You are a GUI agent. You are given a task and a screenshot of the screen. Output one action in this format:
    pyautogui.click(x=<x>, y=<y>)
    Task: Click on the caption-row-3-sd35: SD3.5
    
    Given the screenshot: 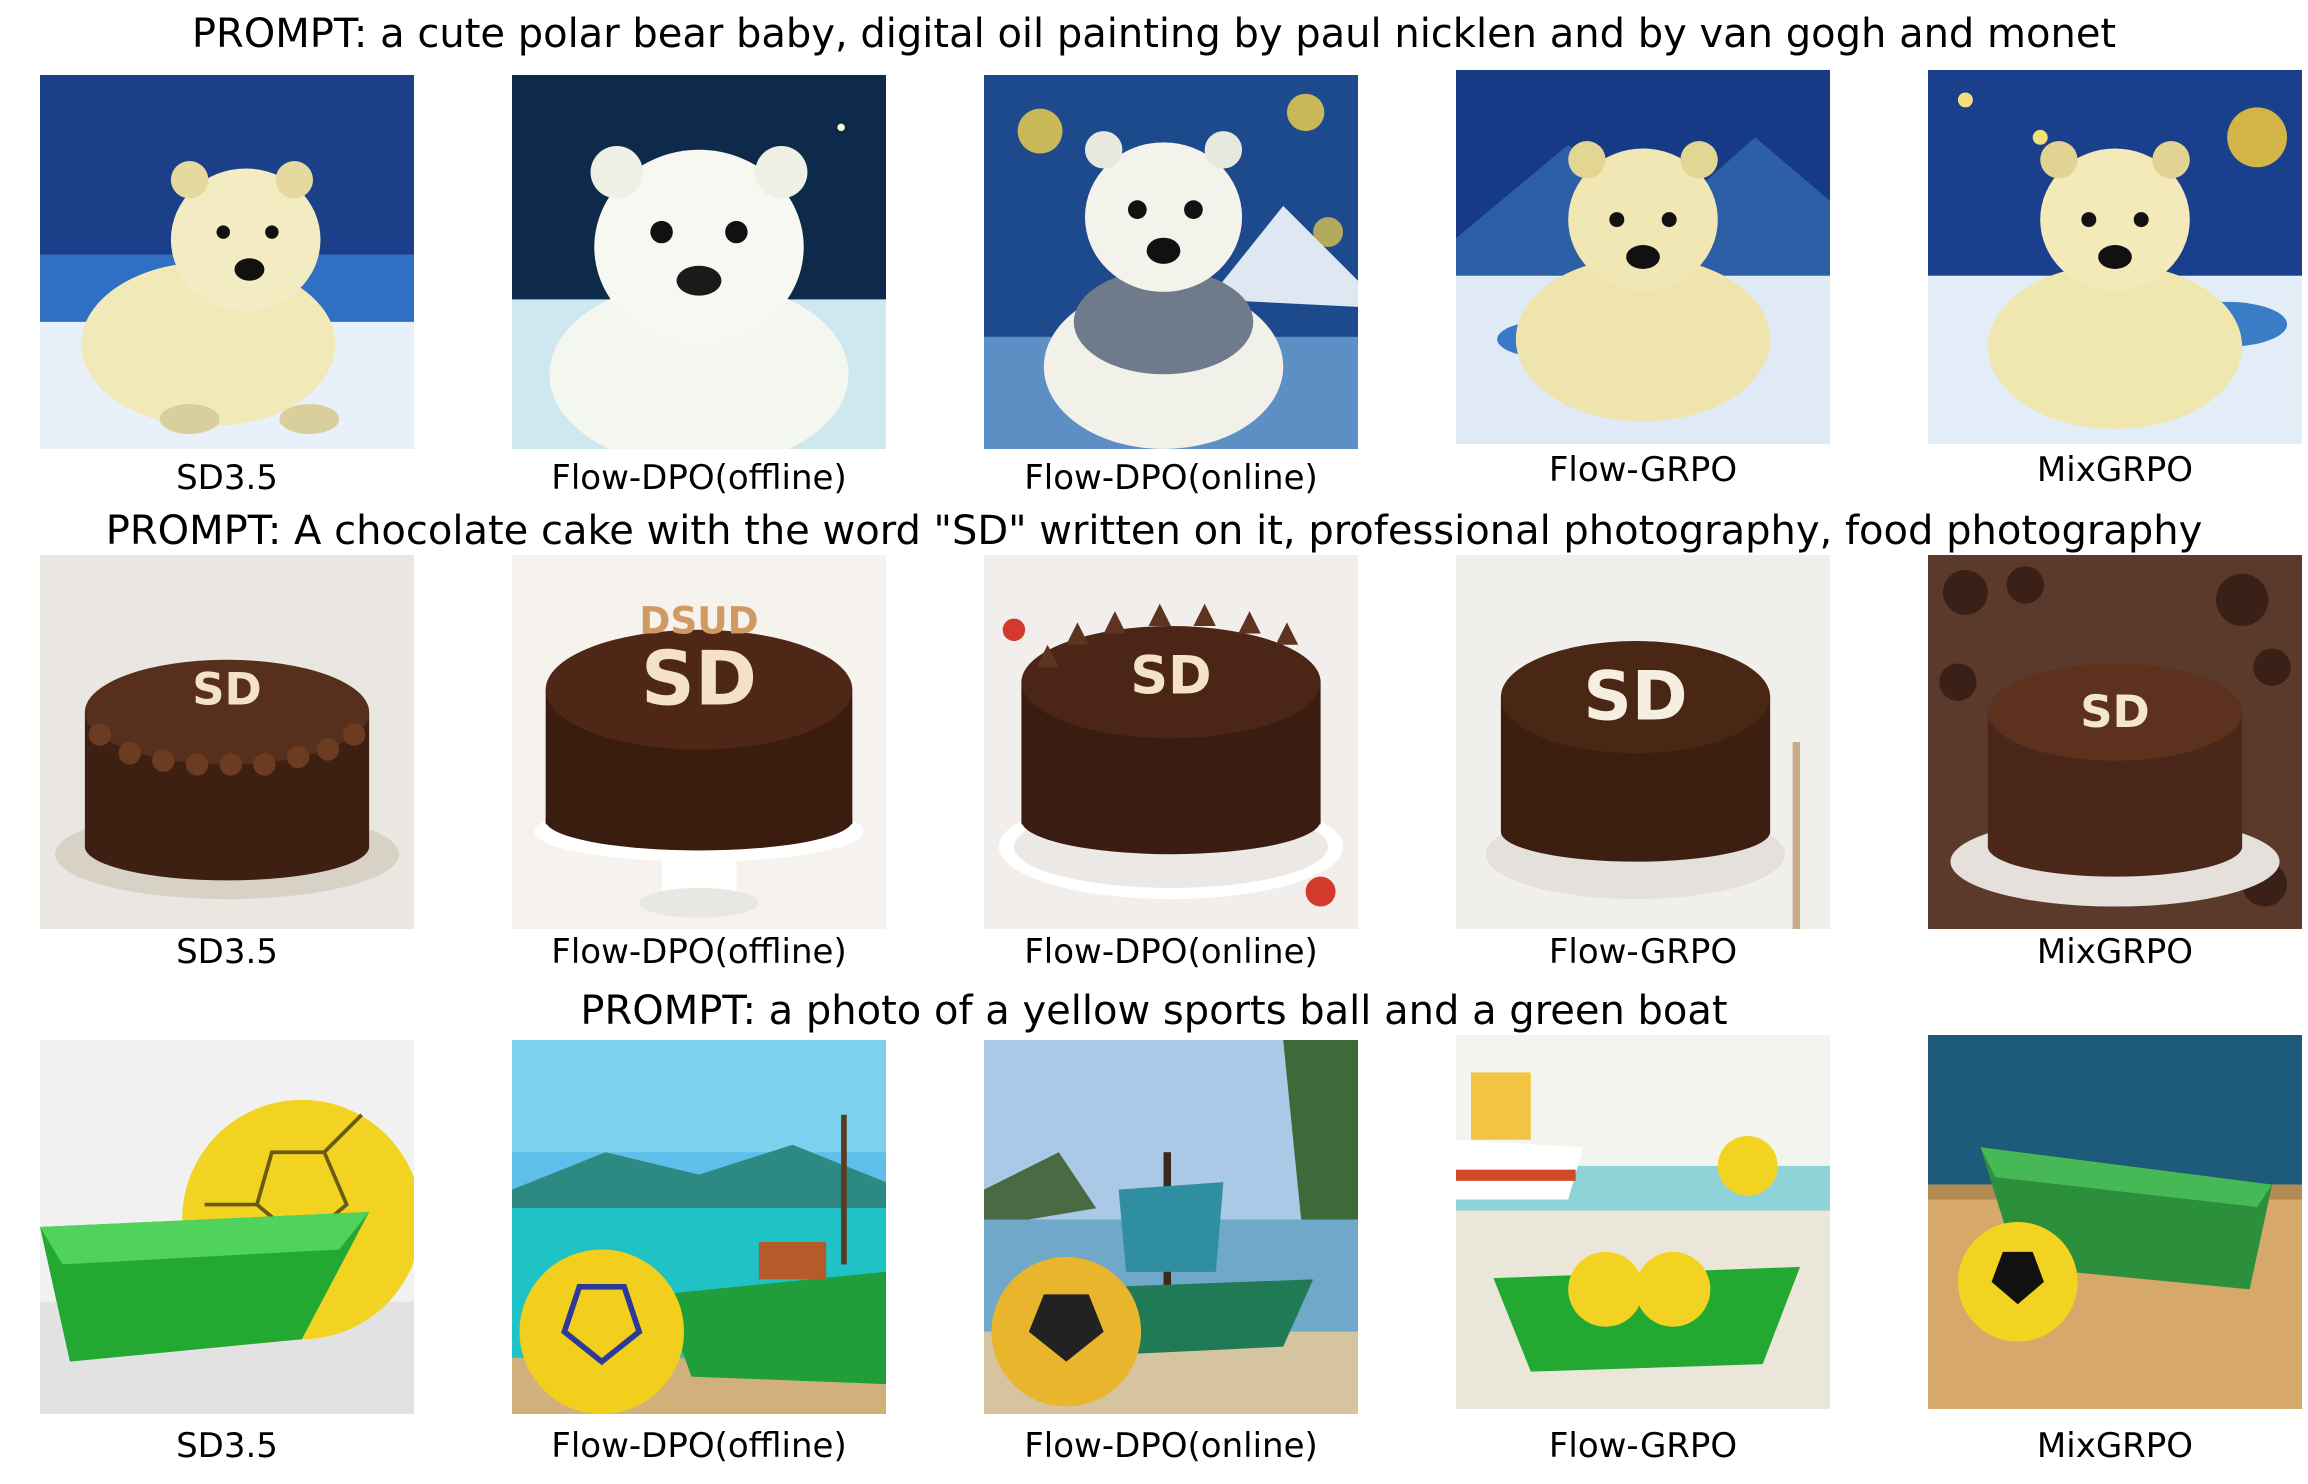 What is the action you would take?
    pyautogui.click(x=227, y=1446)
    